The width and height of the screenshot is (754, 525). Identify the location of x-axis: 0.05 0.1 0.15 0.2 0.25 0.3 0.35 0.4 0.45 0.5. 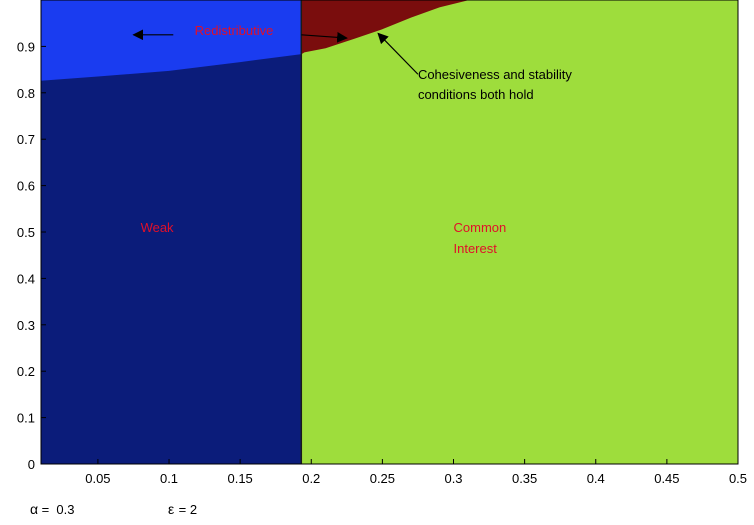
(416, 472).